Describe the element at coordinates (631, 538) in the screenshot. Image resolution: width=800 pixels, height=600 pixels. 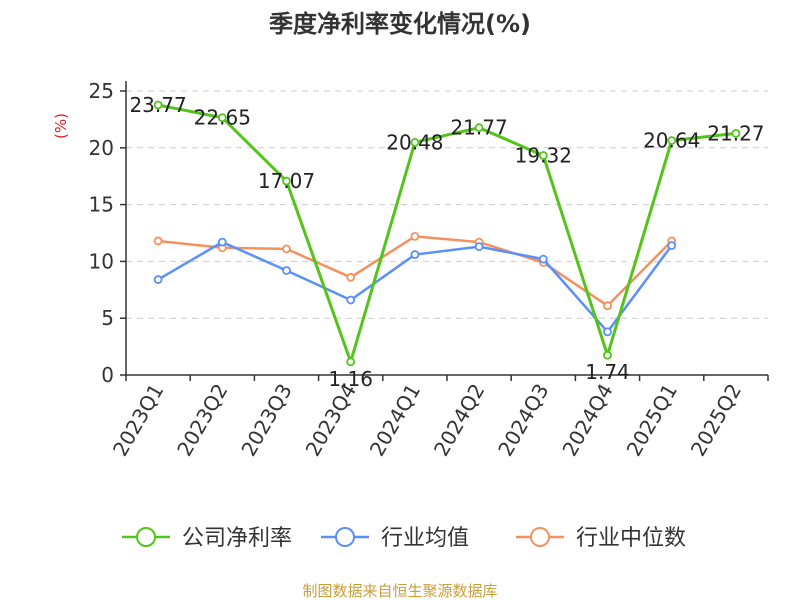
I see `legend-label: 行业中位数` at that location.